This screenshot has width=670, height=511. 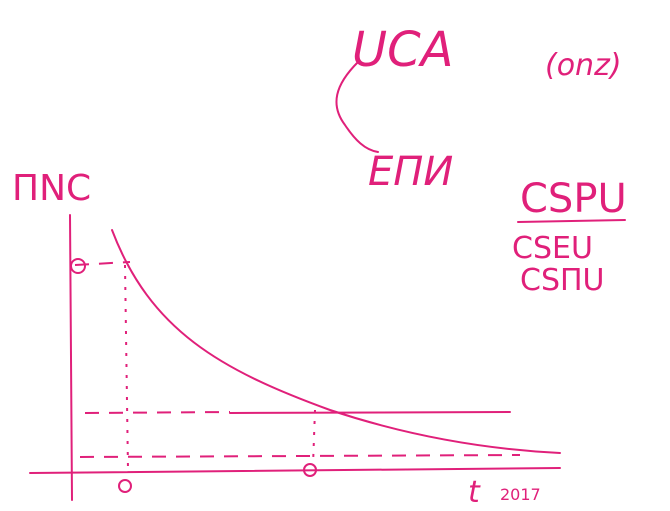 I want to click on branch-word: ЕПИ, so click(x=410, y=172).